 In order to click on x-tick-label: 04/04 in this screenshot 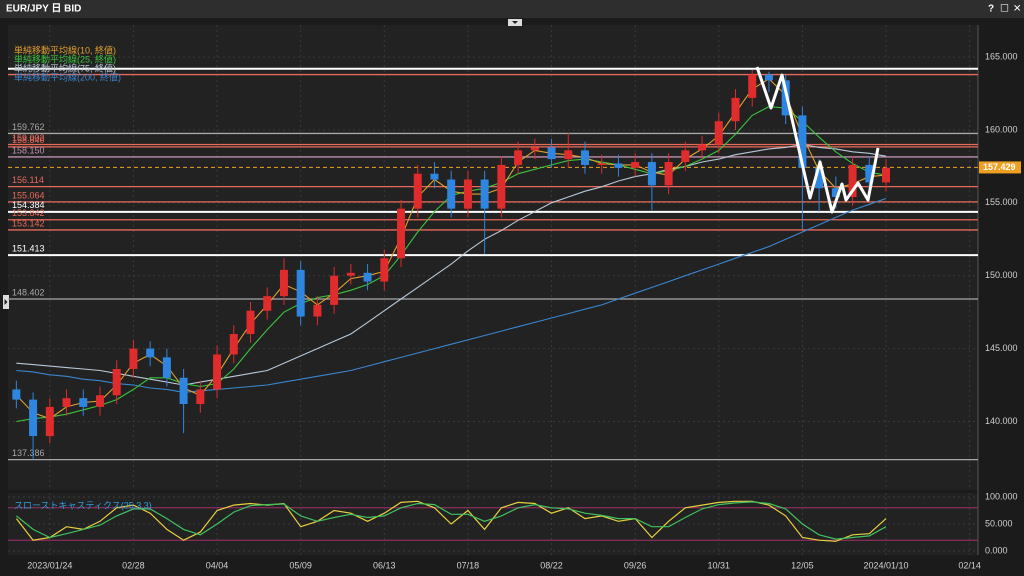, I will do `click(217, 565)`.